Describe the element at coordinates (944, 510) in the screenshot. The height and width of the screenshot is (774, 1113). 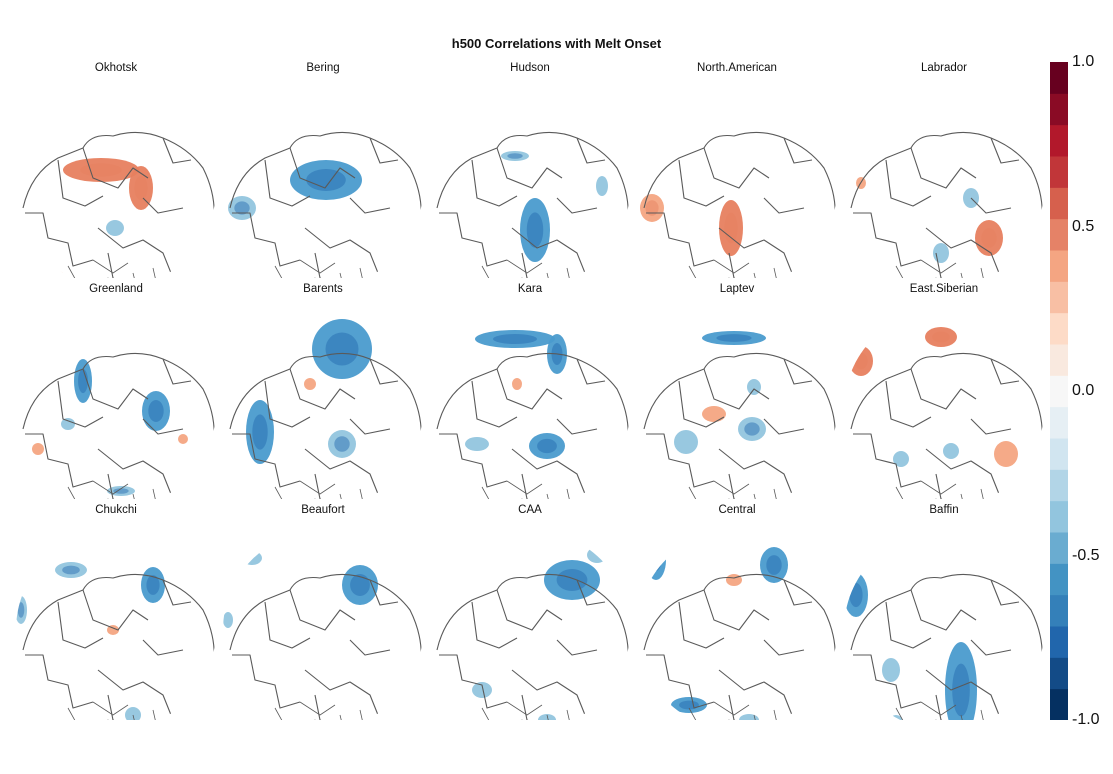
I see `panel-title: Baffin` at that location.